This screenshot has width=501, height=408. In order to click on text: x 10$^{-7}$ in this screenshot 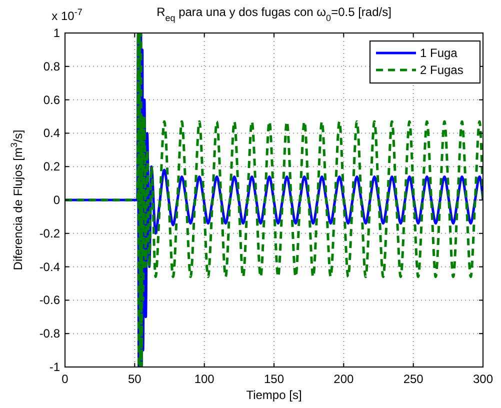, I will do `click(67, 15)`.